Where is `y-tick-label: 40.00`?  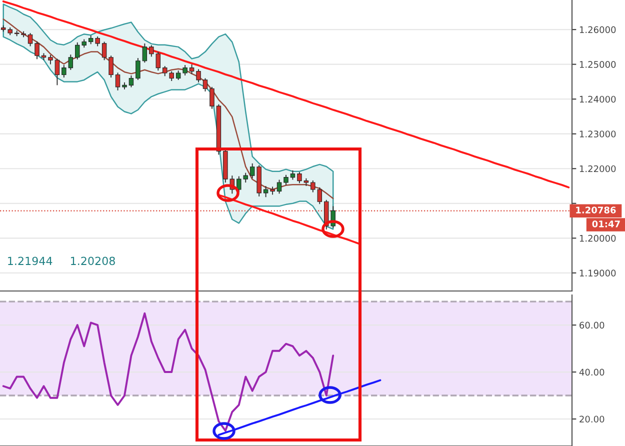 y-tick-label: 40.00 is located at coordinates (591, 372).